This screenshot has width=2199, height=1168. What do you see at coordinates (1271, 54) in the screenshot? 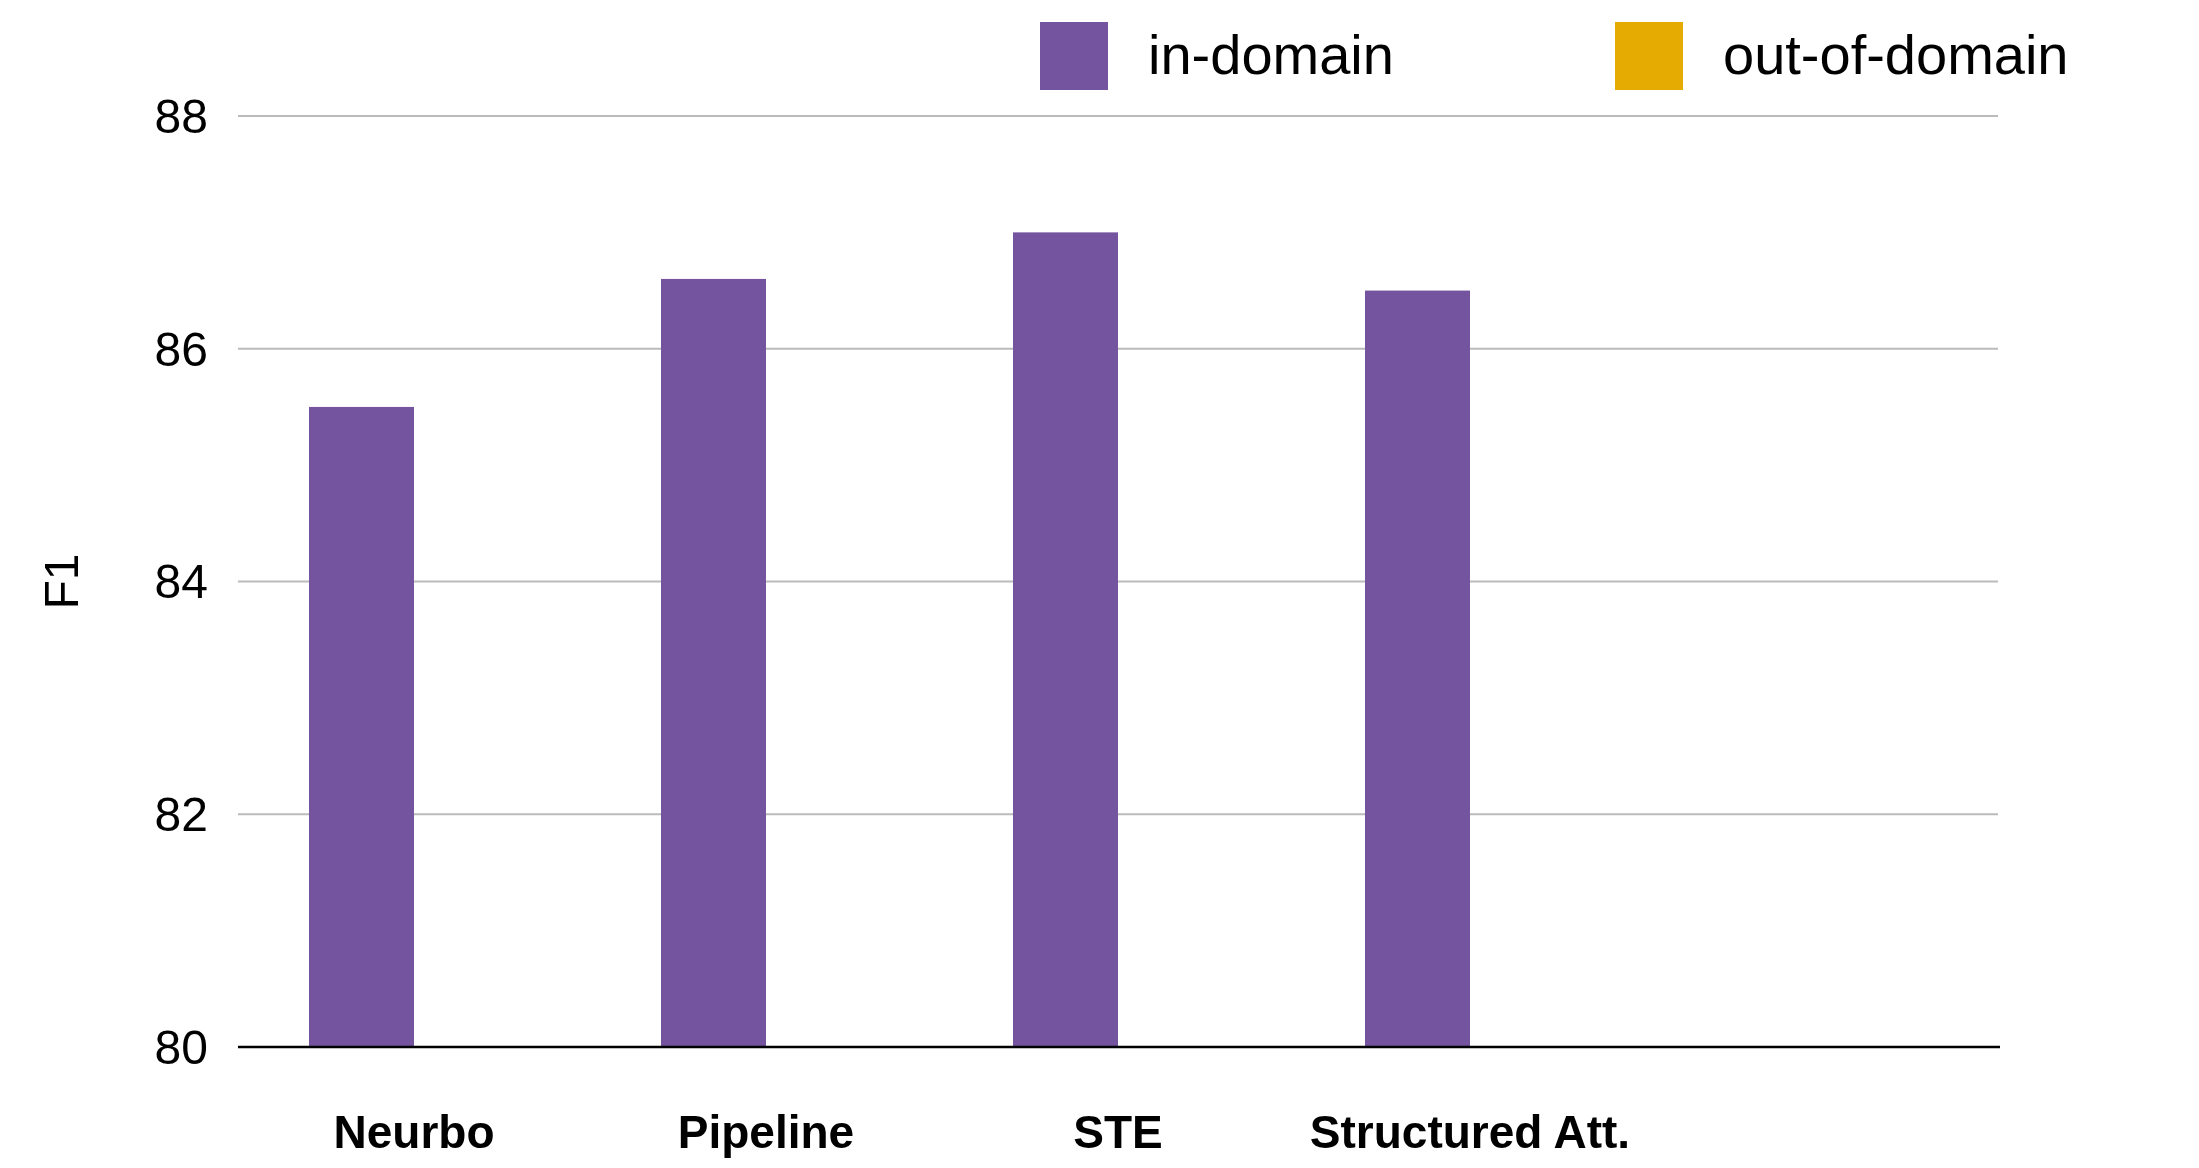
I see `legend-label: in-domain` at bounding box center [1271, 54].